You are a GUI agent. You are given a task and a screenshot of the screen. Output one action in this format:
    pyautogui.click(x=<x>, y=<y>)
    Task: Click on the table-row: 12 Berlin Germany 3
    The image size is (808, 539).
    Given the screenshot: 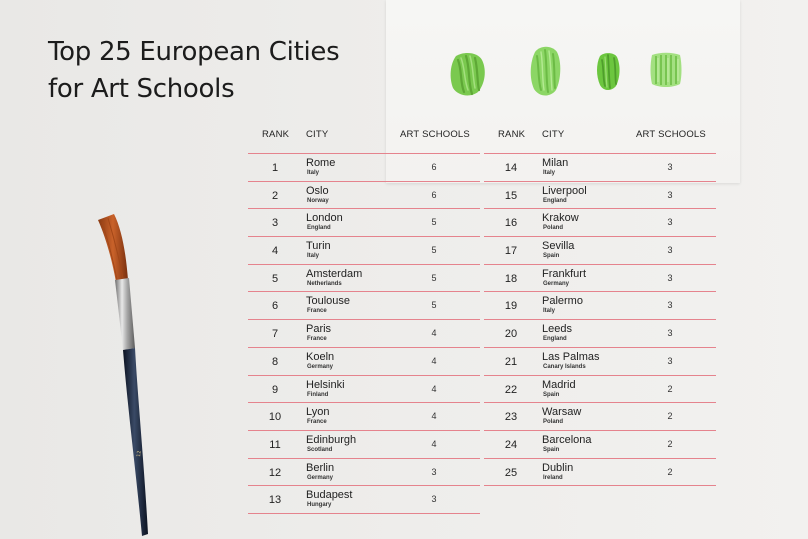 What is the action you would take?
    pyautogui.click(x=364, y=473)
    